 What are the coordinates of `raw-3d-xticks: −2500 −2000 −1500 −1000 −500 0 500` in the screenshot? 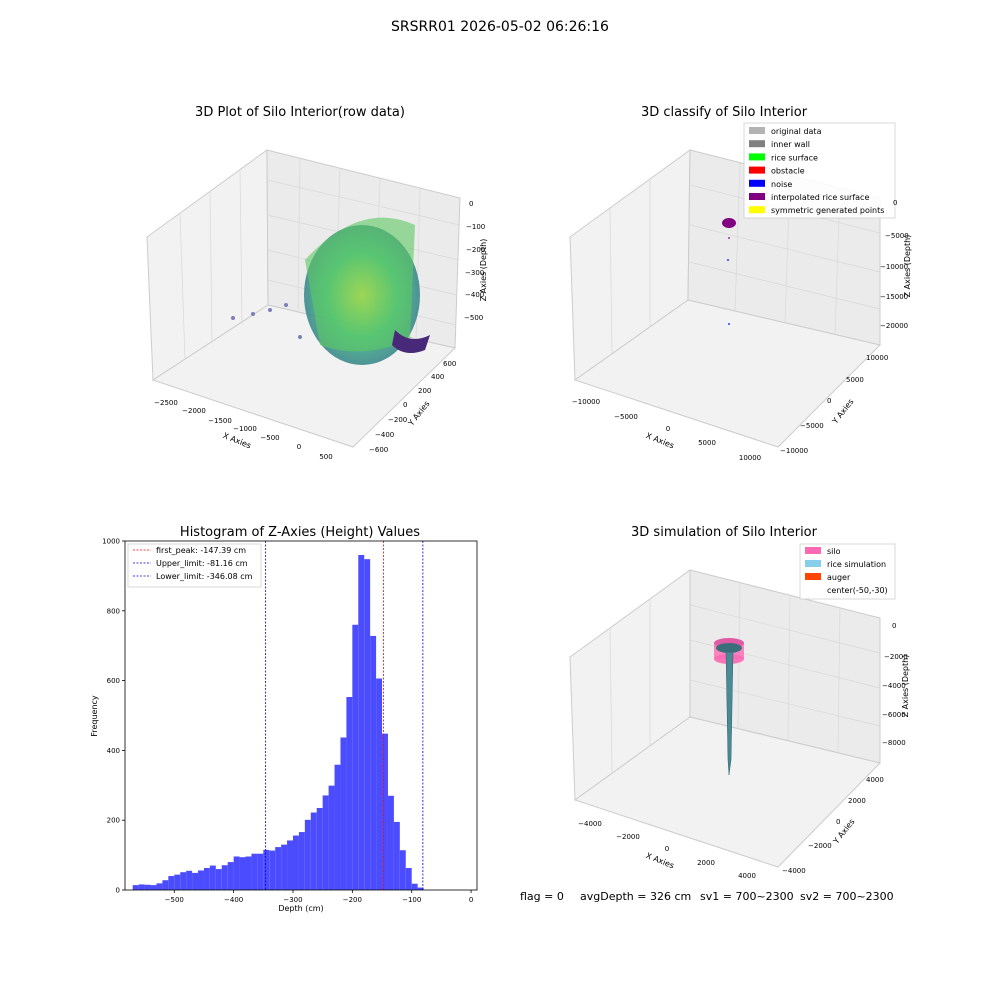 It's located at (243, 430).